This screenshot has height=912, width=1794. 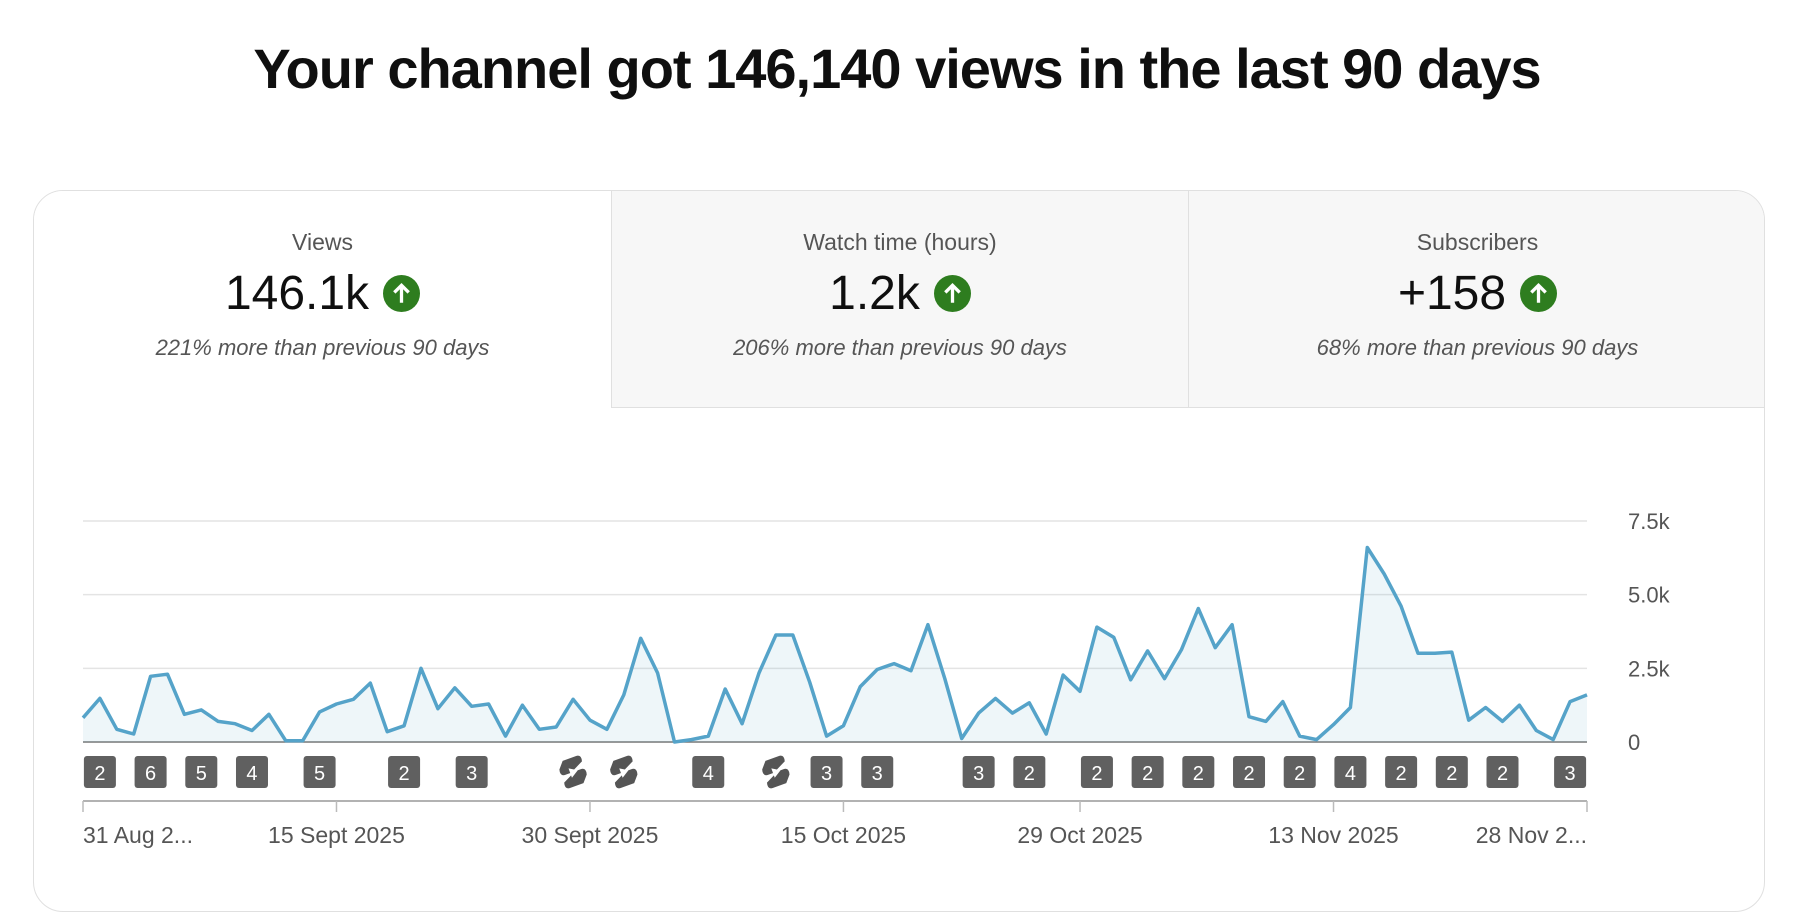 What do you see at coordinates (322, 242) in the screenshot?
I see `tab-label: Views` at bounding box center [322, 242].